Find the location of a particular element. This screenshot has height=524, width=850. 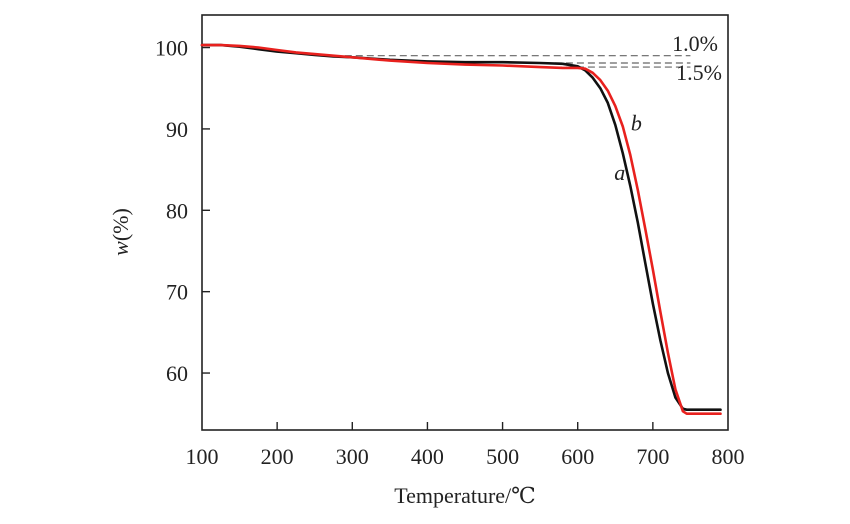

x-tick-label: 200 is located at coordinates (277, 456).